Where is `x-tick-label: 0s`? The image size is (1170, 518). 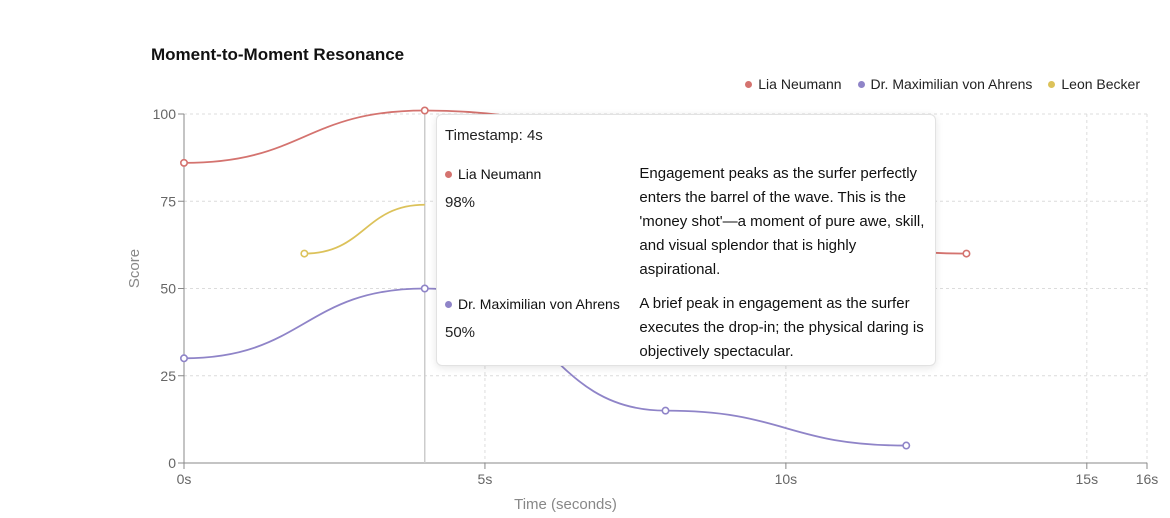 x-tick-label: 0s is located at coordinates (184, 479).